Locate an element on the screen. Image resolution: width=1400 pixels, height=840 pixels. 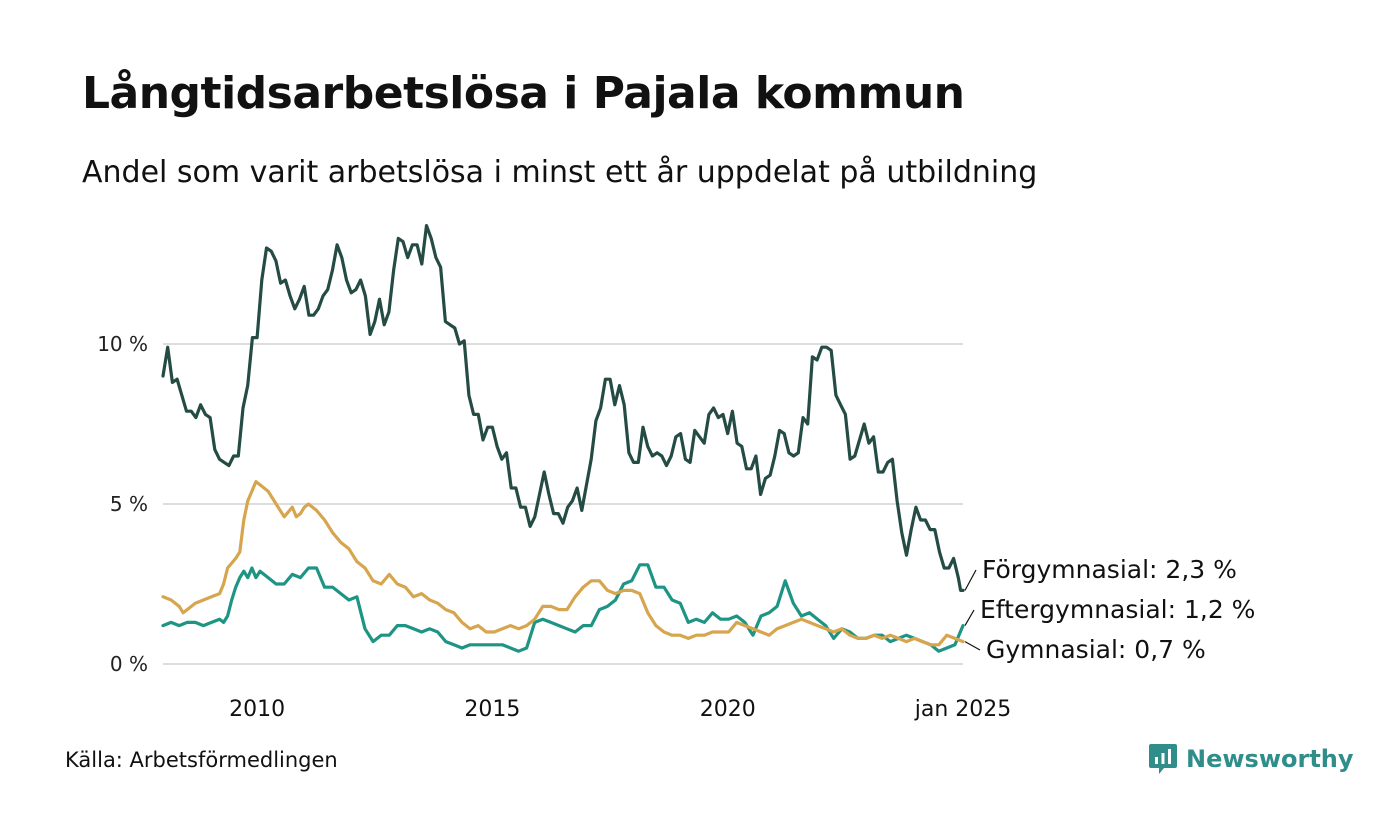
y-tick-label: 0 % is located at coordinates (129, 664).